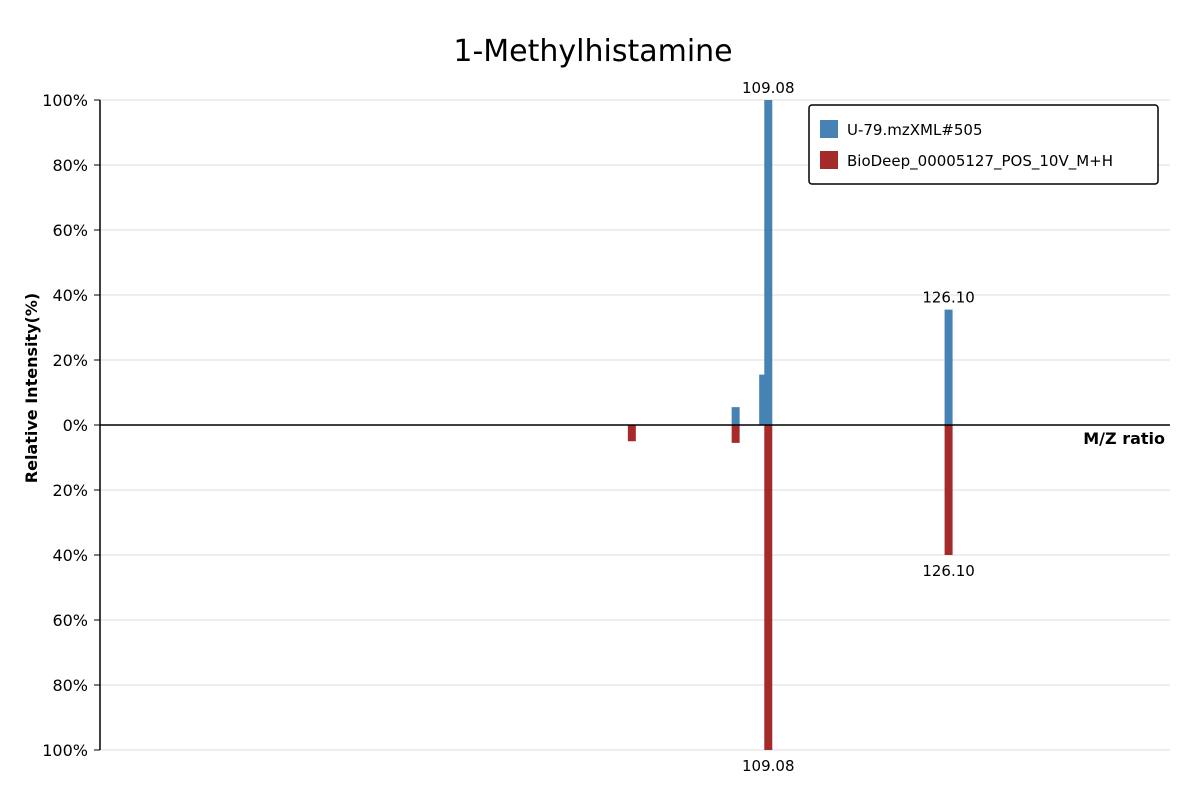  Describe the element at coordinates (1124, 438) in the screenshot. I see `x-axis-title: M/Z ratio` at that location.